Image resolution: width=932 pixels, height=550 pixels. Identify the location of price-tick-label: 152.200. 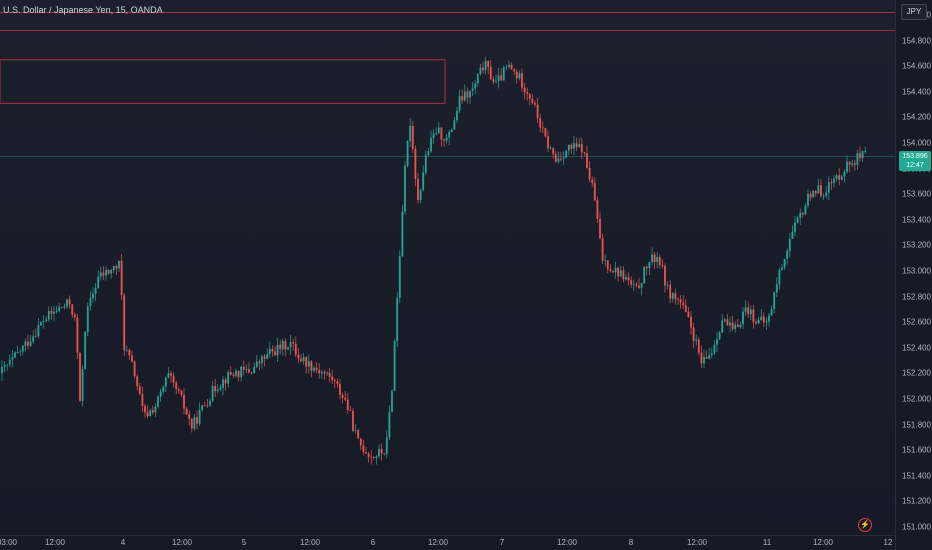
(916, 373).